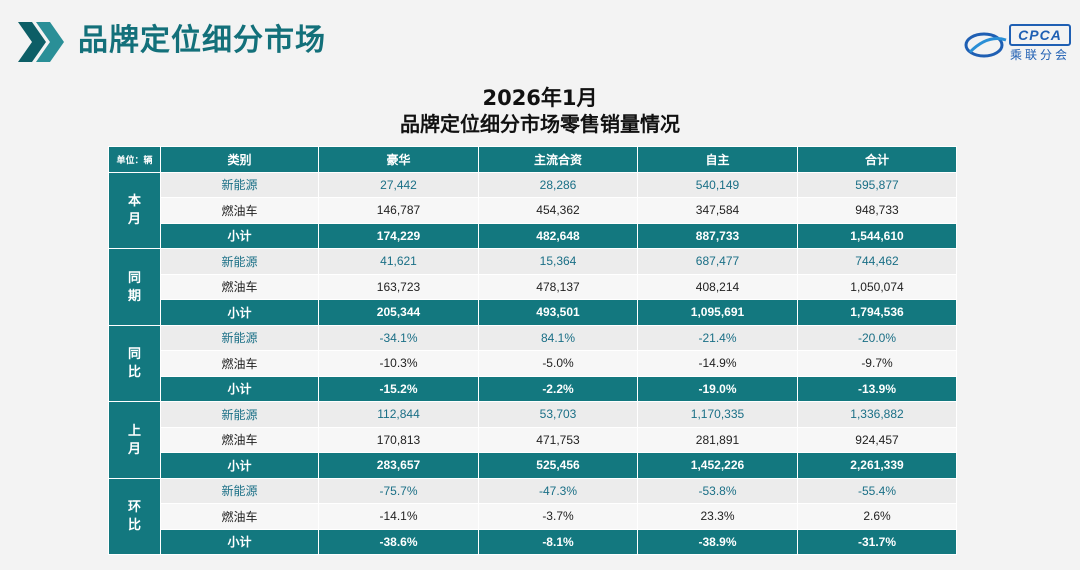  I want to click on value-cell: 2.6%, so click(877, 516).